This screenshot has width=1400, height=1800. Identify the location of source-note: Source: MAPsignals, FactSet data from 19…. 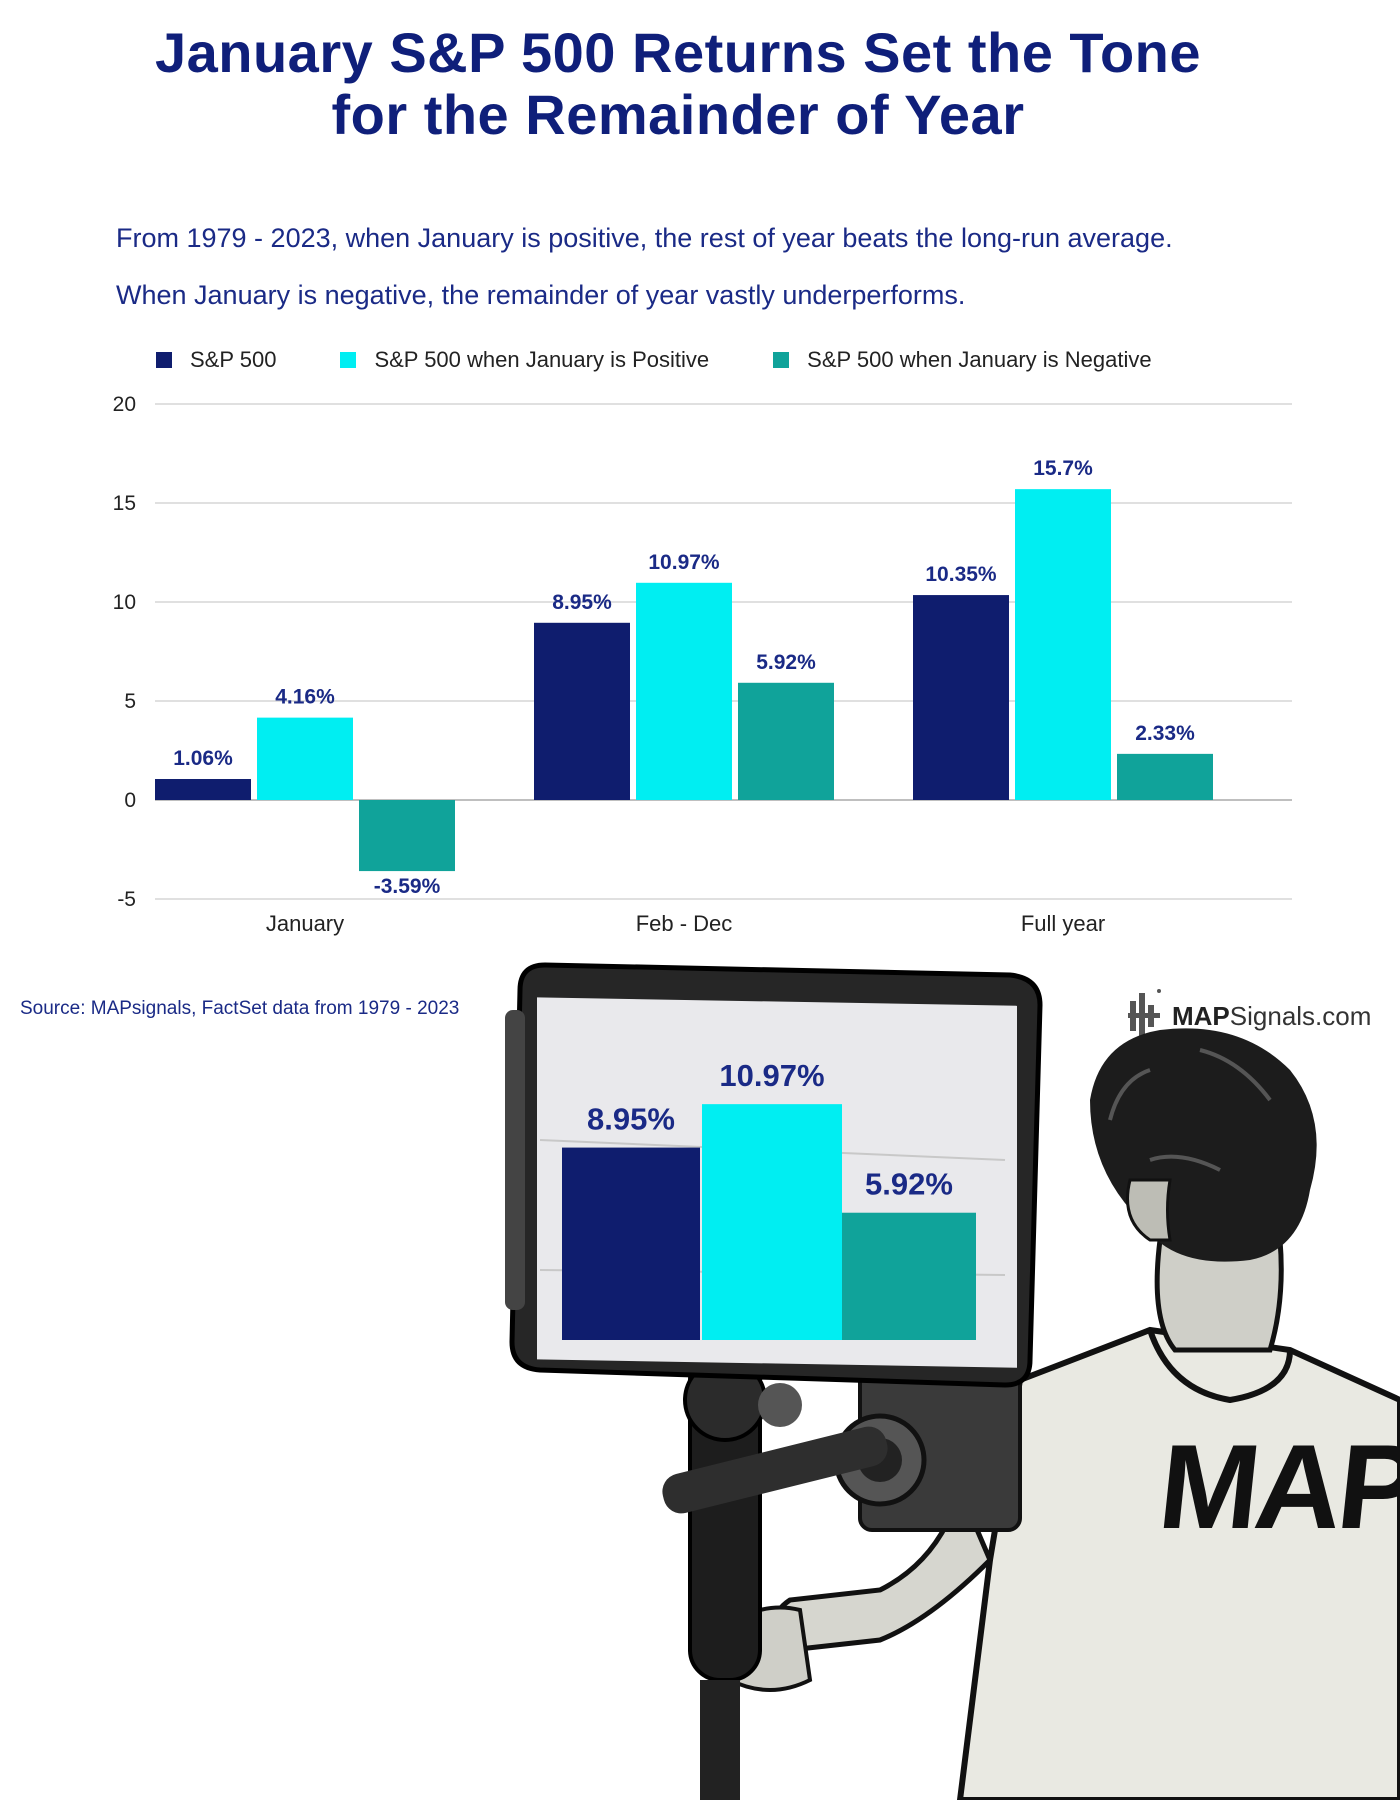
(240, 1008).